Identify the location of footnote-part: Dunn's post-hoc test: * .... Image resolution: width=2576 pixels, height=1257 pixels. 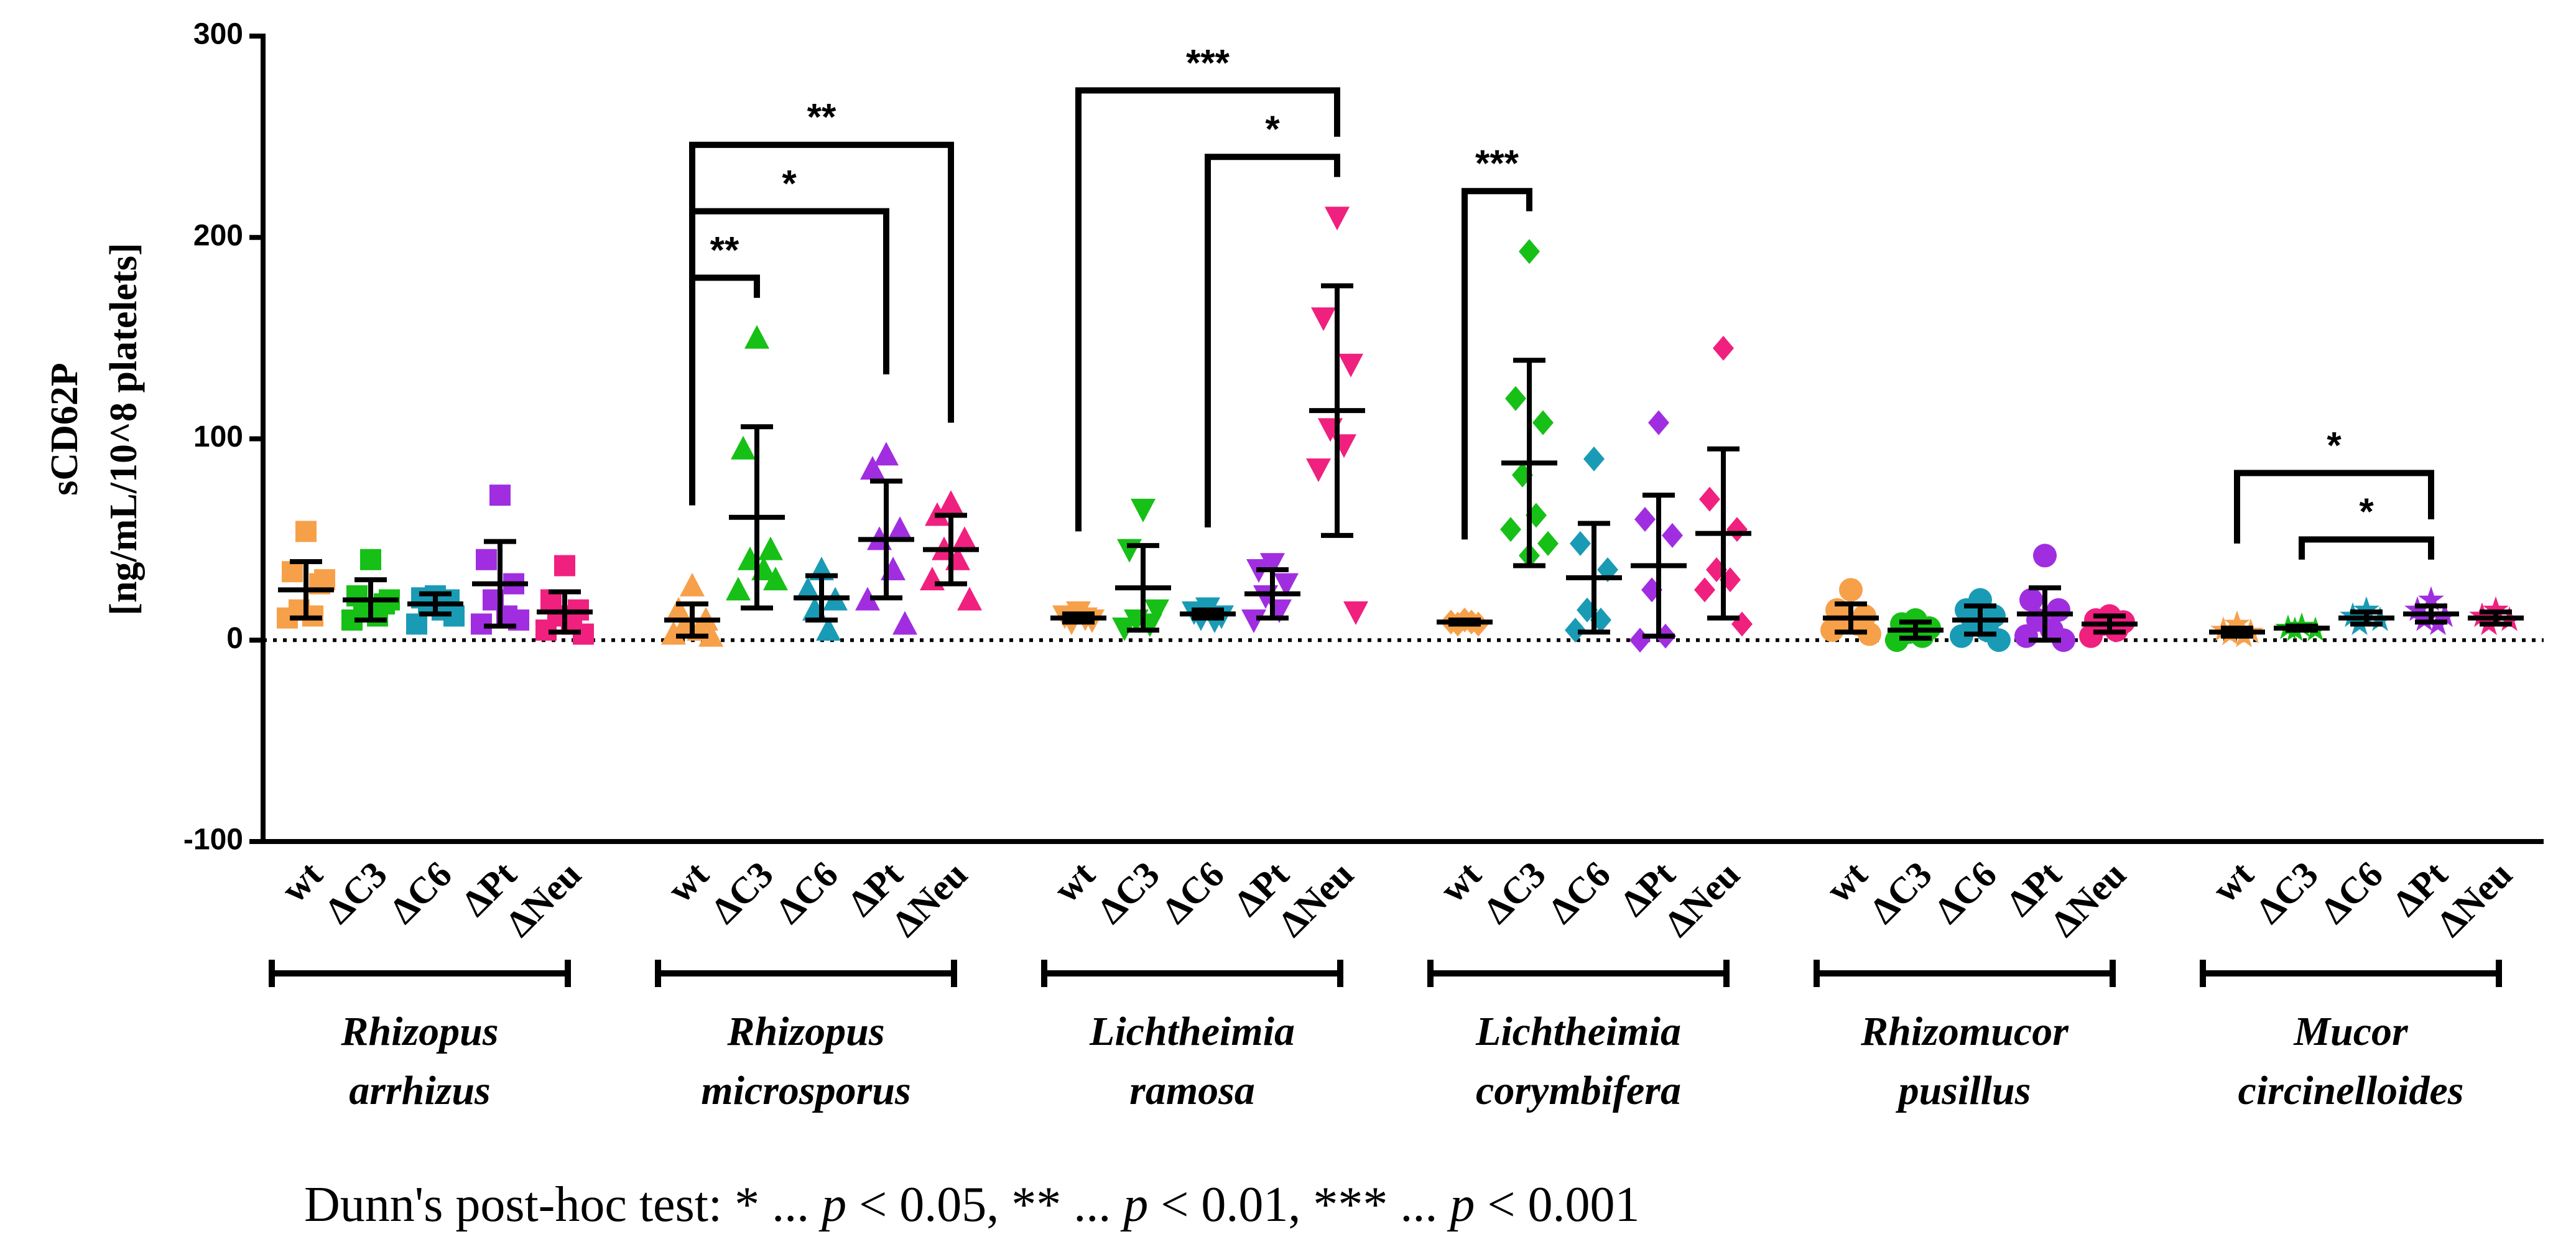
(563, 1204).